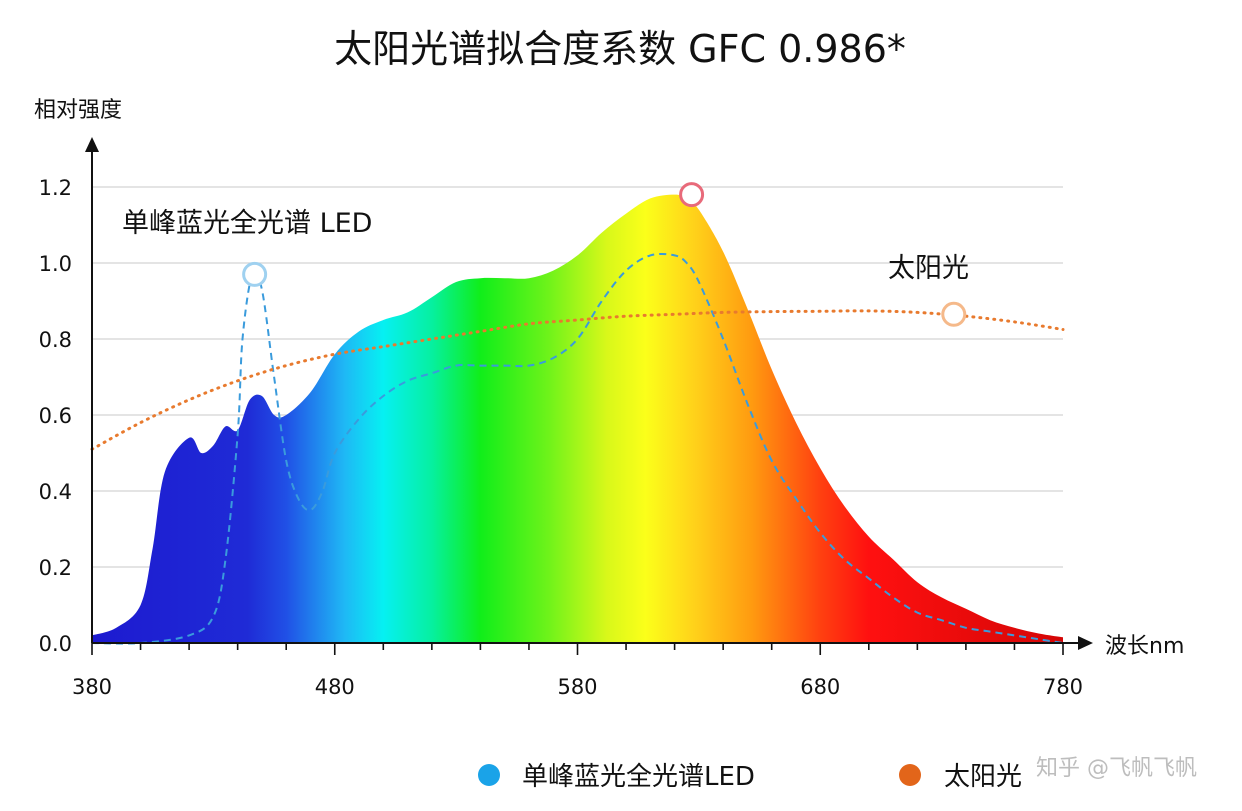  Describe the element at coordinates (604, 254) in the screenshot. I see `peak-markers` at that location.